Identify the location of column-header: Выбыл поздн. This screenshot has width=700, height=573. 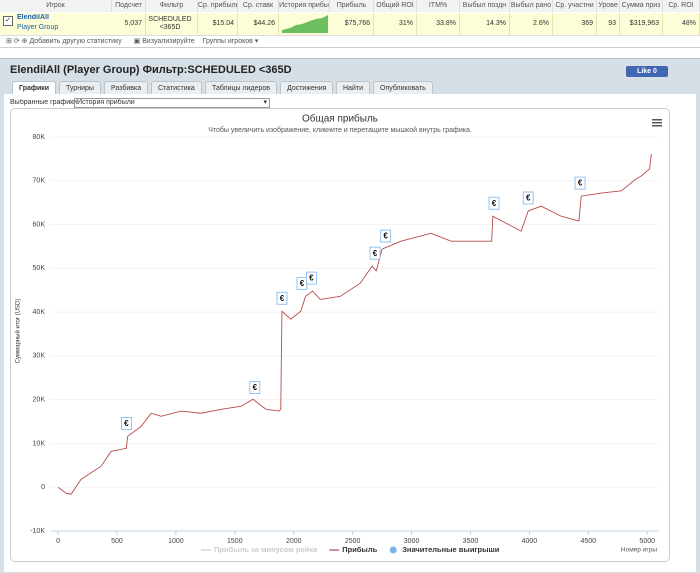
(485, 6).